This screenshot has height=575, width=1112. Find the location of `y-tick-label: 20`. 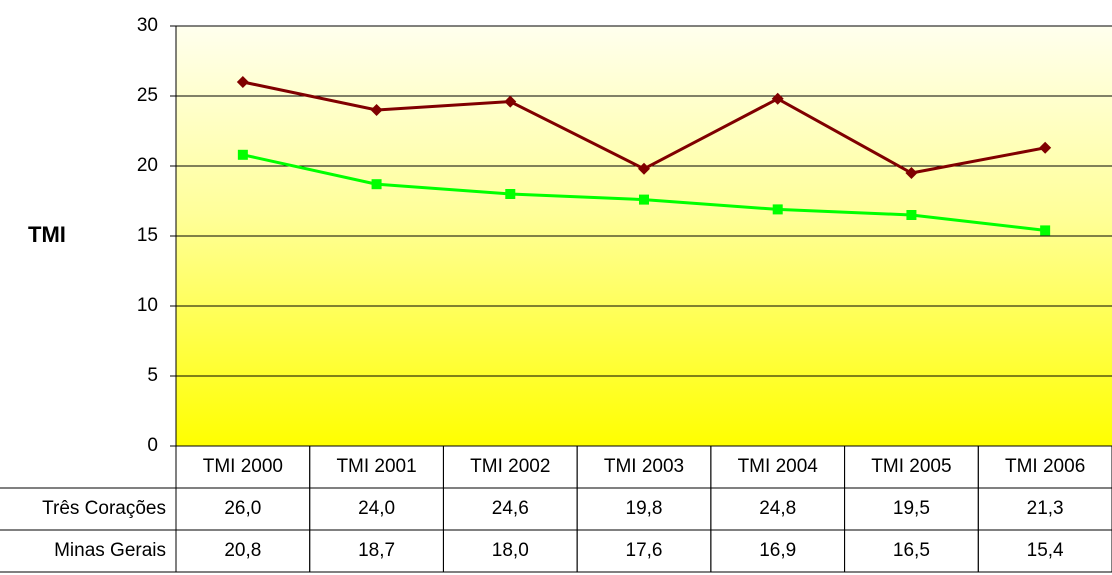

y-tick-label: 20 is located at coordinates (147, 165).